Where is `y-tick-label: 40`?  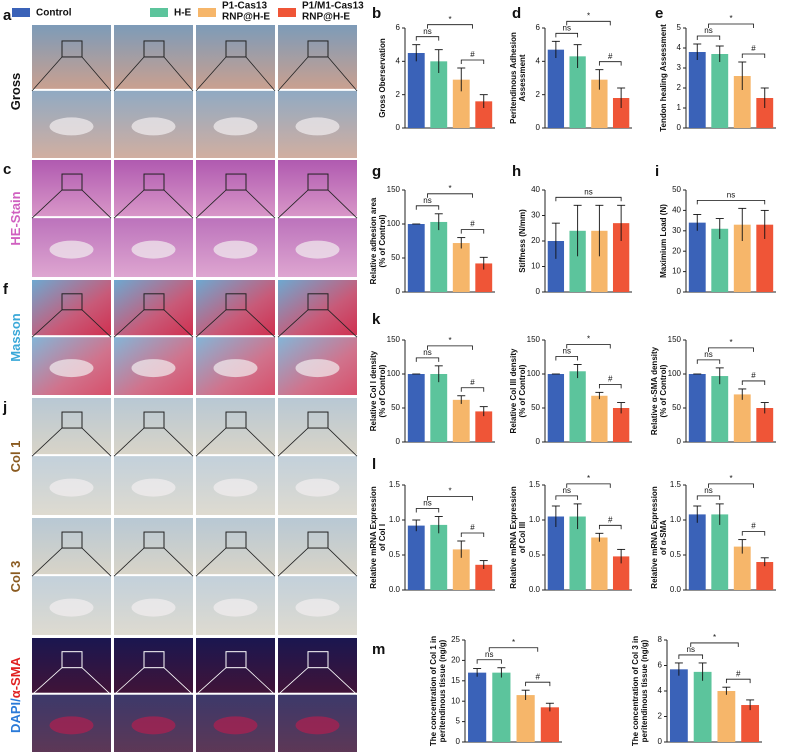 y-tick-label: 40 is located at coordinates (676, 210).